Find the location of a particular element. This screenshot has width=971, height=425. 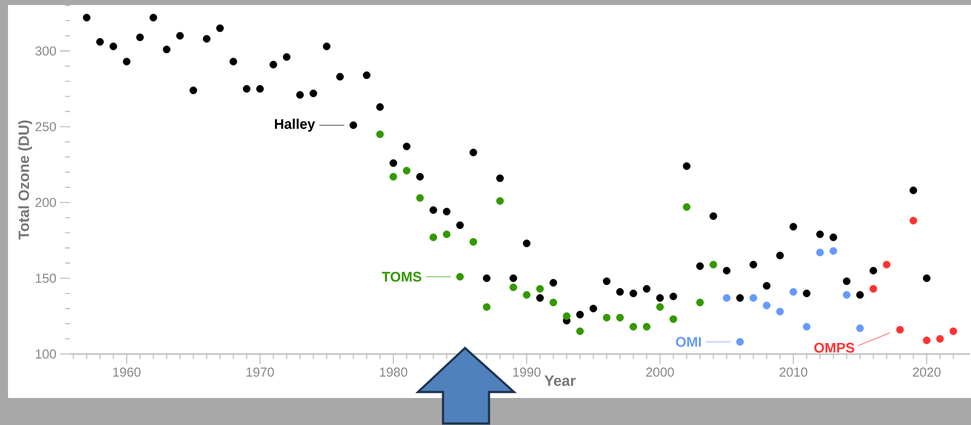

text: OMPS is located at coordinates (834, 347).